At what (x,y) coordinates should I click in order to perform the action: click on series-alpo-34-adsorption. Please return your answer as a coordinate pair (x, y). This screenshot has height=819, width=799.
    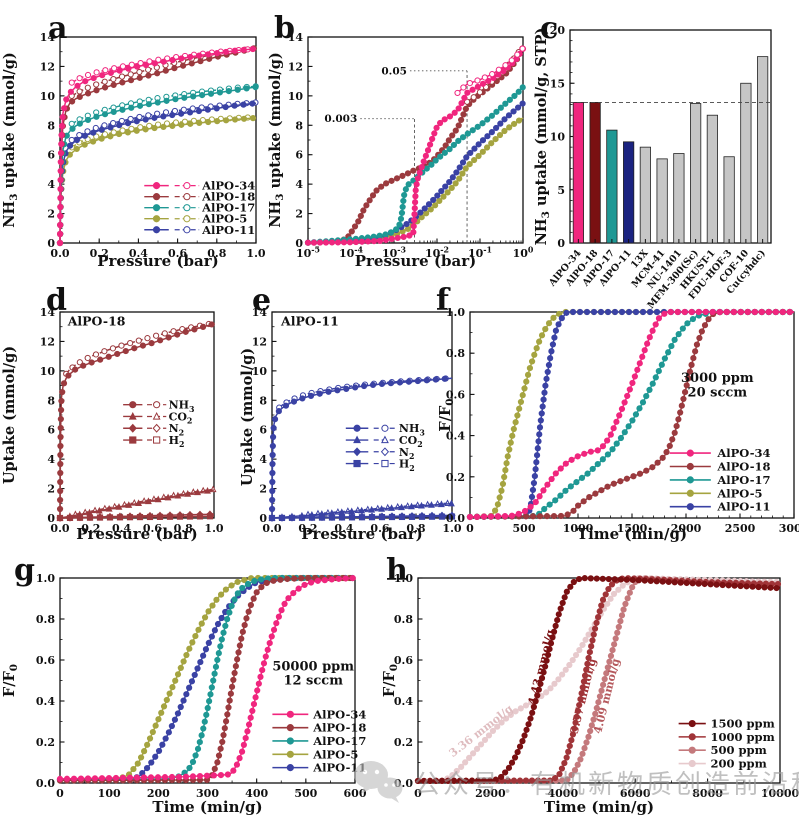
    Looking at the image, I should click on (156, 146).